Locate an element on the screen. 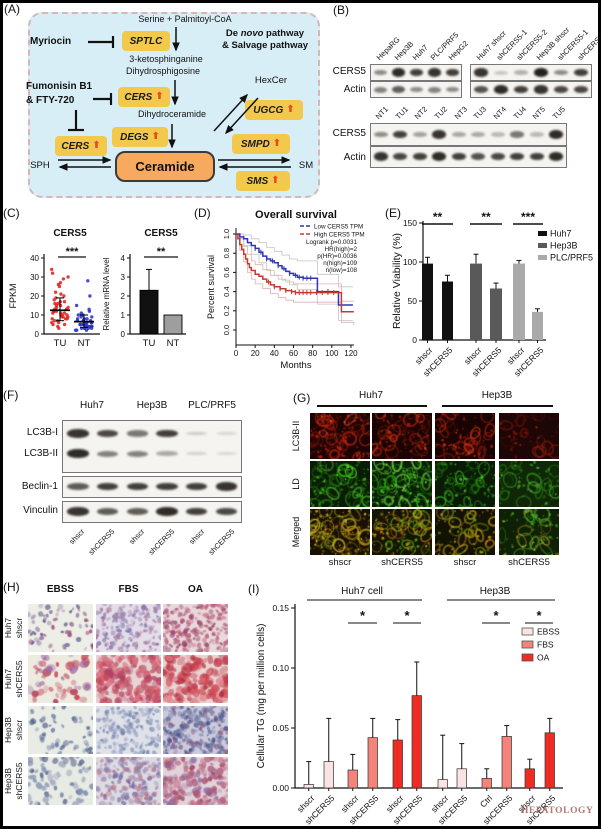 This screenshot has height=829, width=601. inhibitor-fumonisin-b1: Fumonisin B1 is located at coordinates (59, 86).